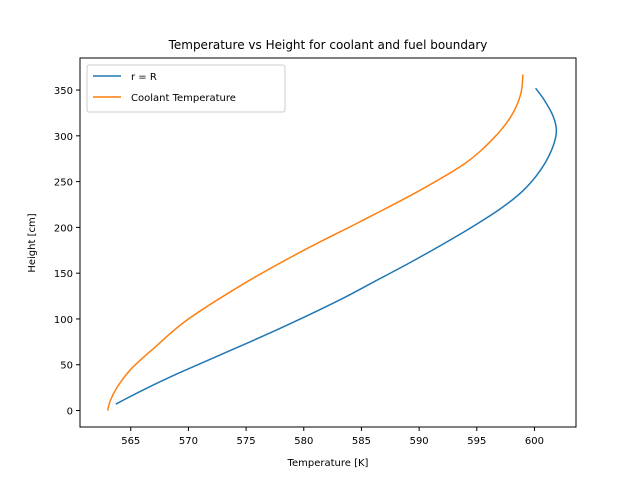  What do you see at coordinates (63, 274) in the screenshot?
I see `y-tick-label: 150` at bounding box center [63, 274].